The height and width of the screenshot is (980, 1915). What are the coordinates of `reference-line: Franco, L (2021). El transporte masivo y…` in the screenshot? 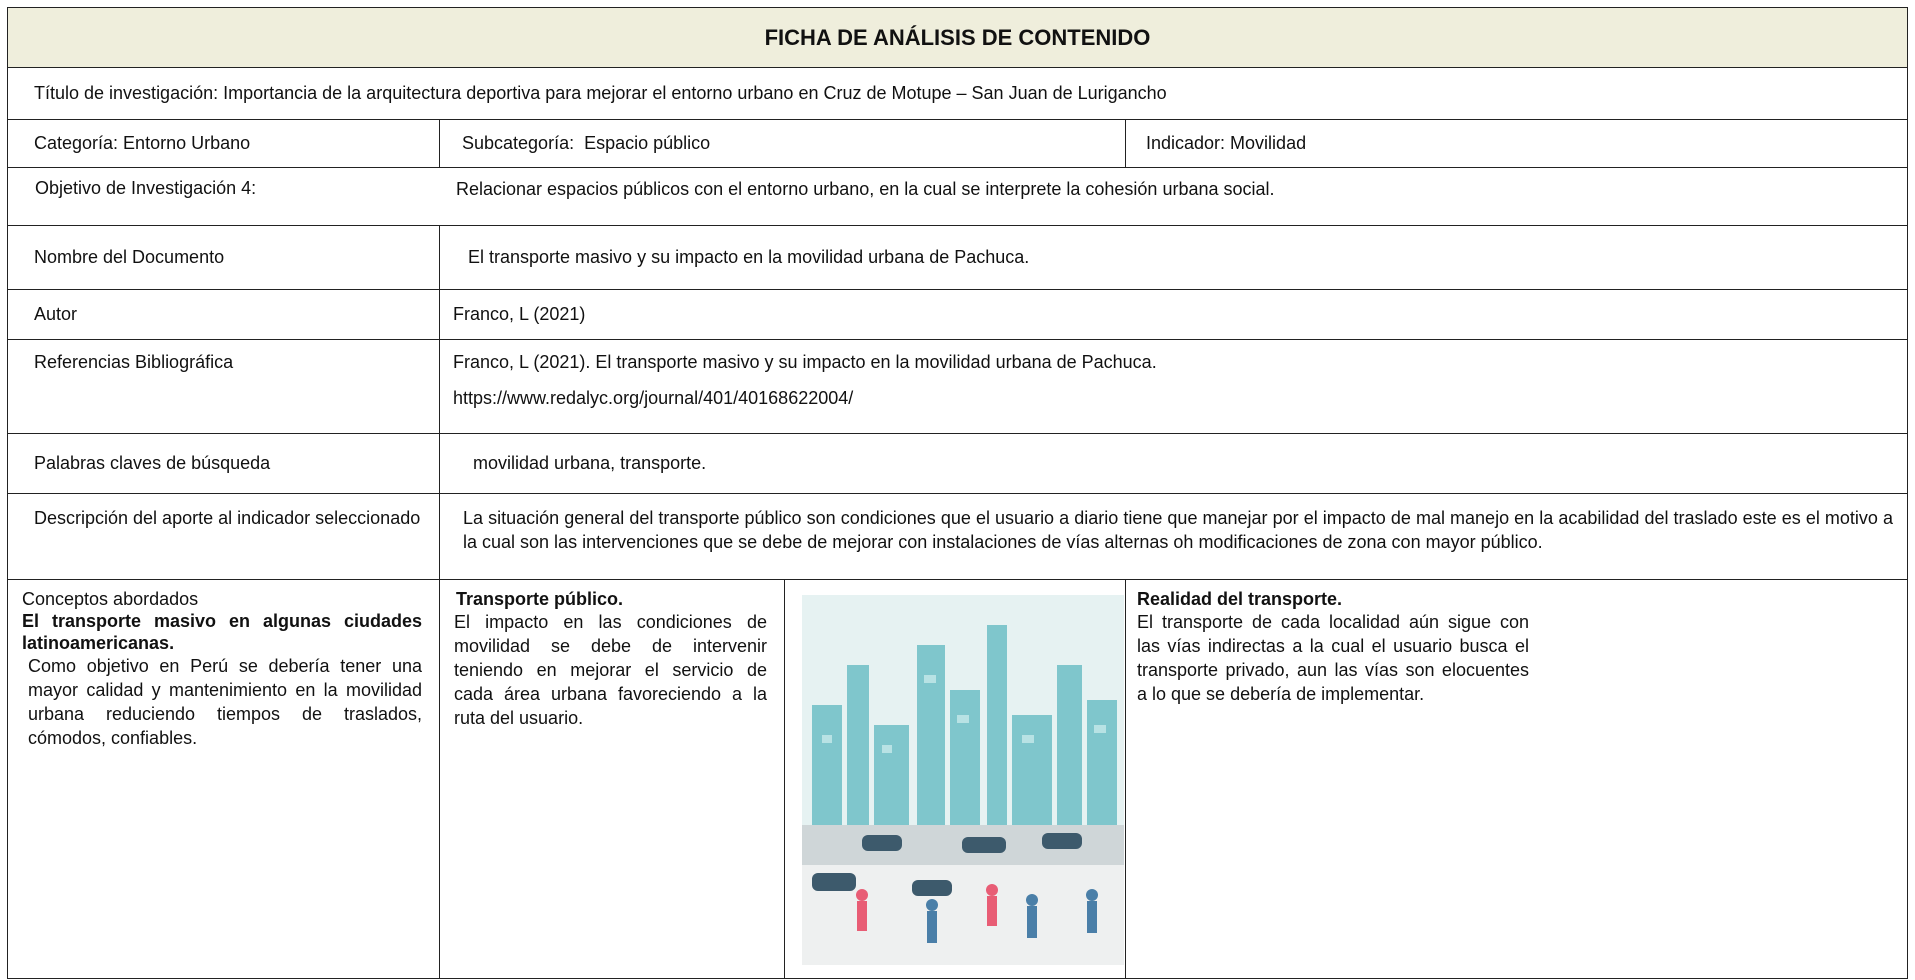 It's located at (805, 362).